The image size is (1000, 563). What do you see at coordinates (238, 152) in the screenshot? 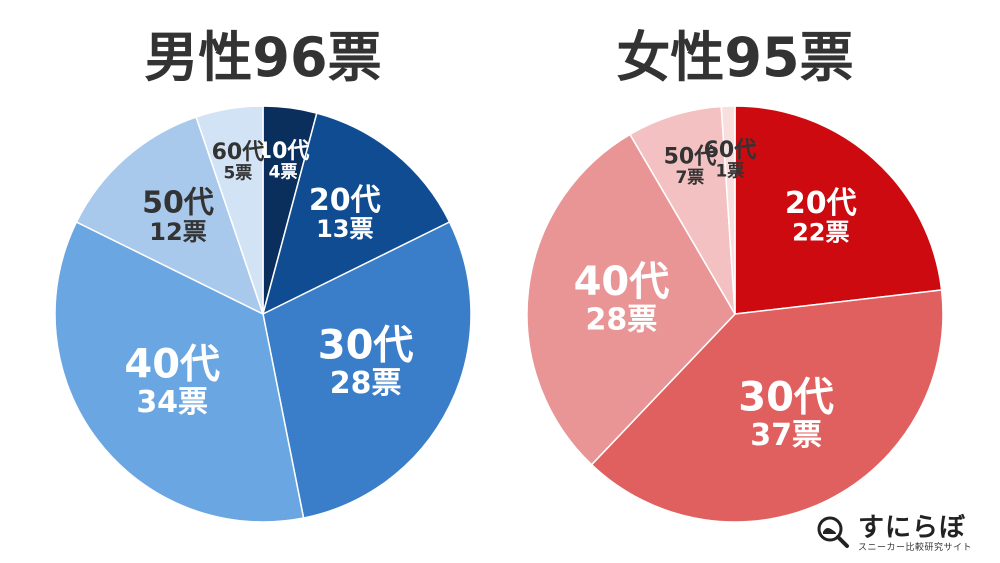
I see `slice-age-label-male-5: 60代` at bounding box center [238, 152].